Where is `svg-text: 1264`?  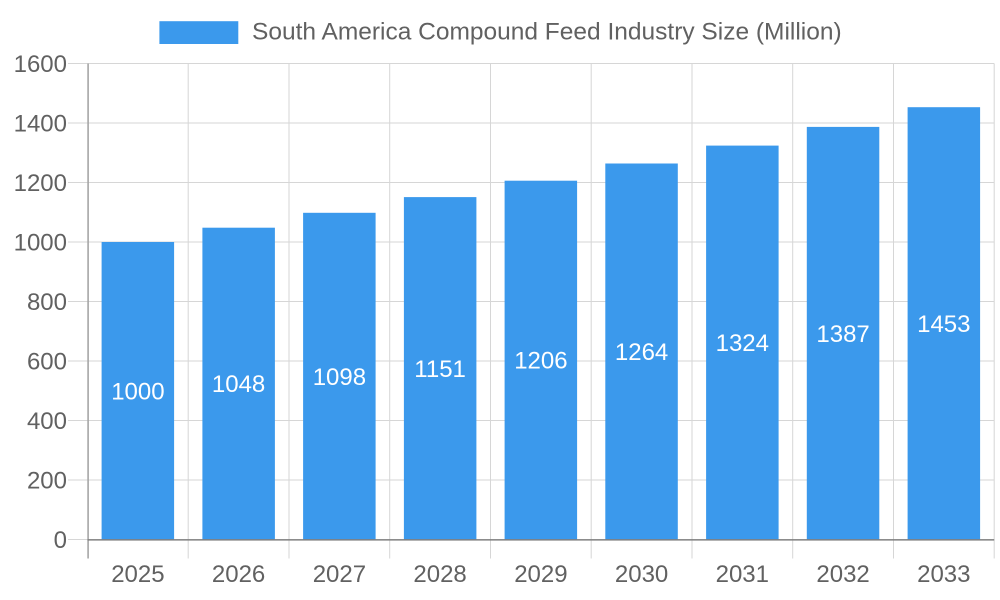 svg-text: 1264 is located at coordinates (641, 352).